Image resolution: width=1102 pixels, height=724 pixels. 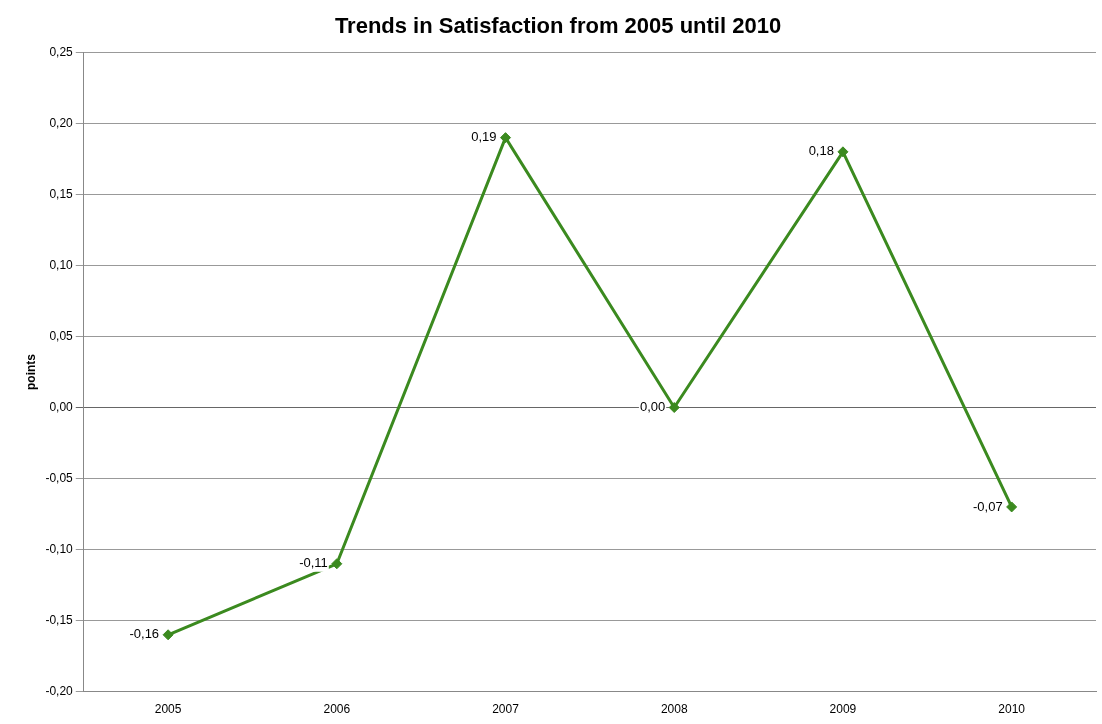 What do you see at coordinates (61, 51) in the screenshot?
I see `y-tick-label: 0,25` at bounding box center [61, 51].